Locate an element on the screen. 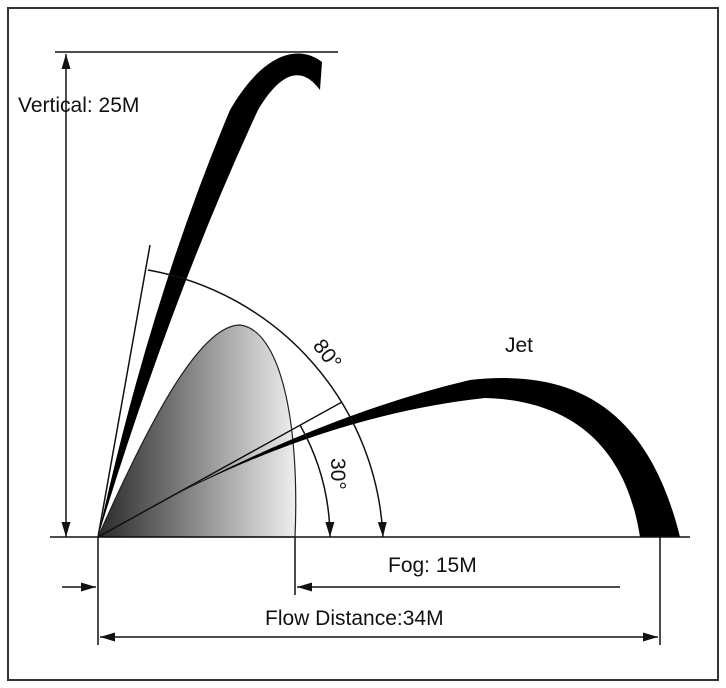  jet-label: Jet is located at coordinates (519, 345).